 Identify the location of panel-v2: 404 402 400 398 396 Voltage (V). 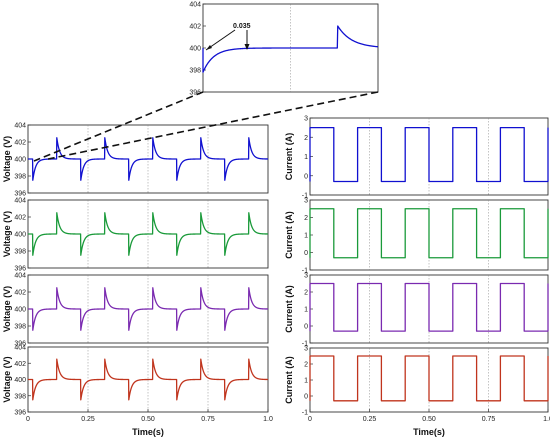
(135, 235).